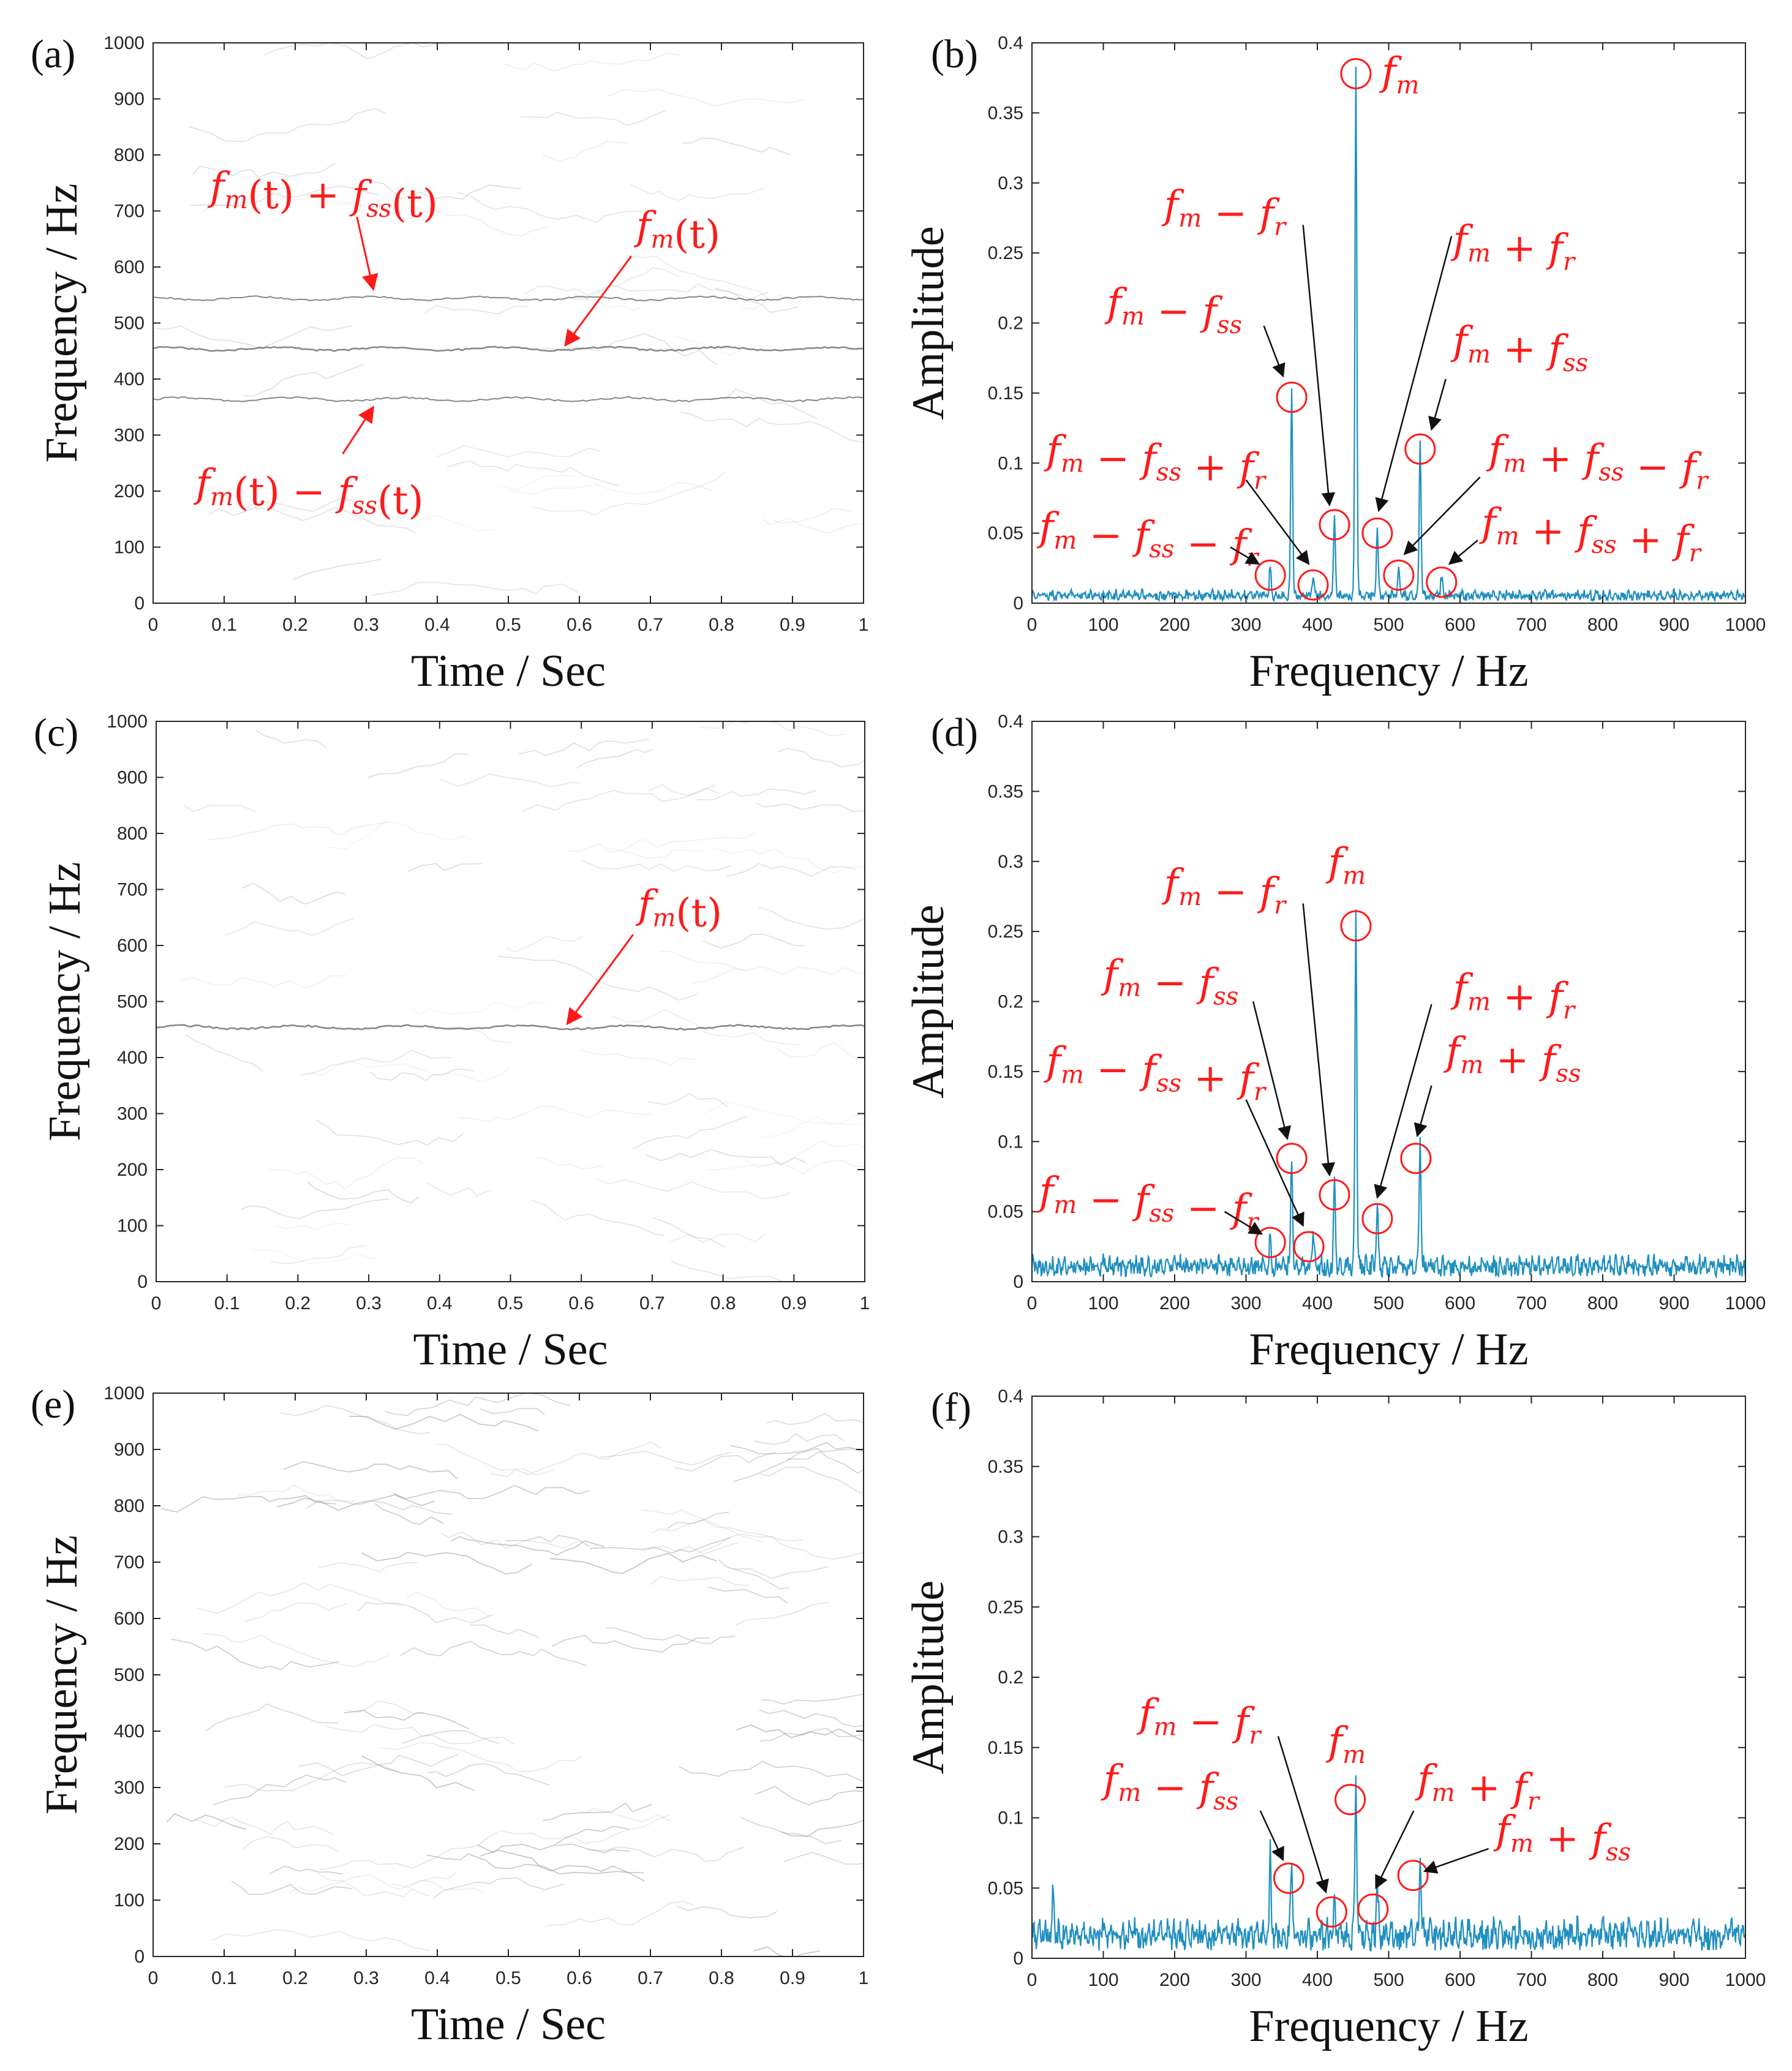  I want to click on spectrum-line, so click(1389, 335).